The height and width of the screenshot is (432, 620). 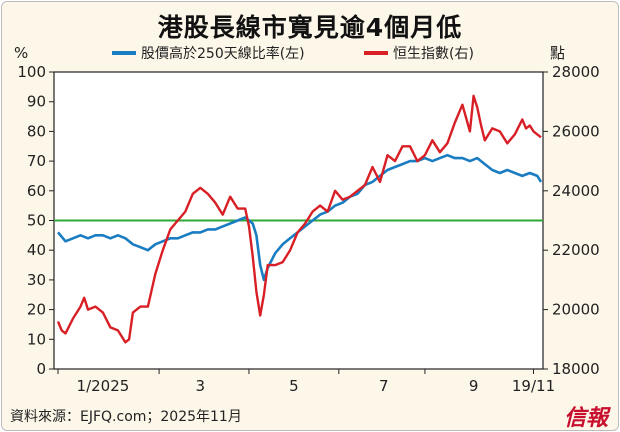 What do you see at coordinates (36, 161) in the screenshot?
I see `left-tick-label: 70` at bounding box center [36, 161].